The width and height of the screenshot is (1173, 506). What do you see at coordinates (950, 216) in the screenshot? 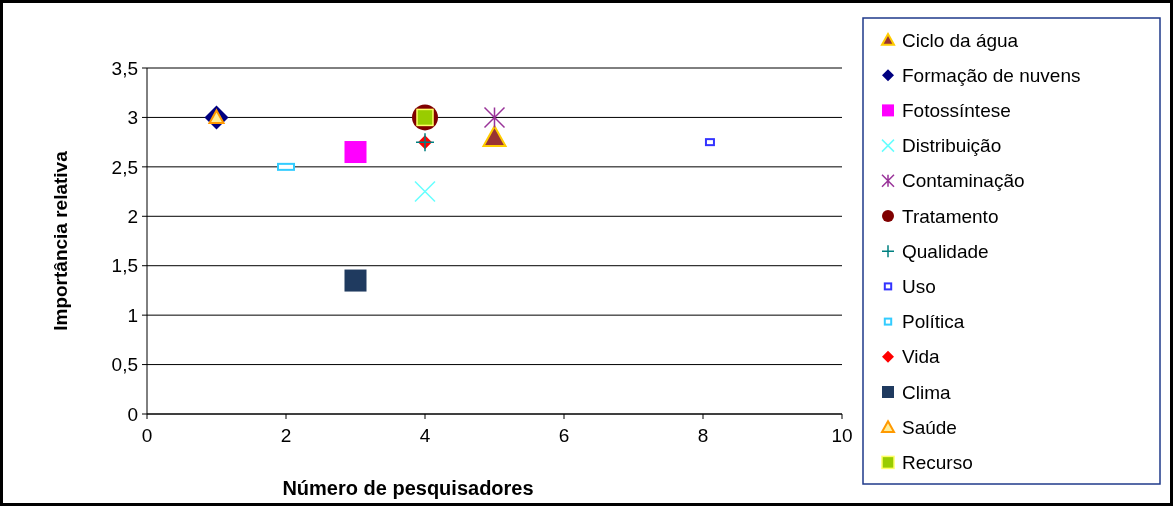
I see `legend-label: Tratamento` at bounding box center [950, 216].